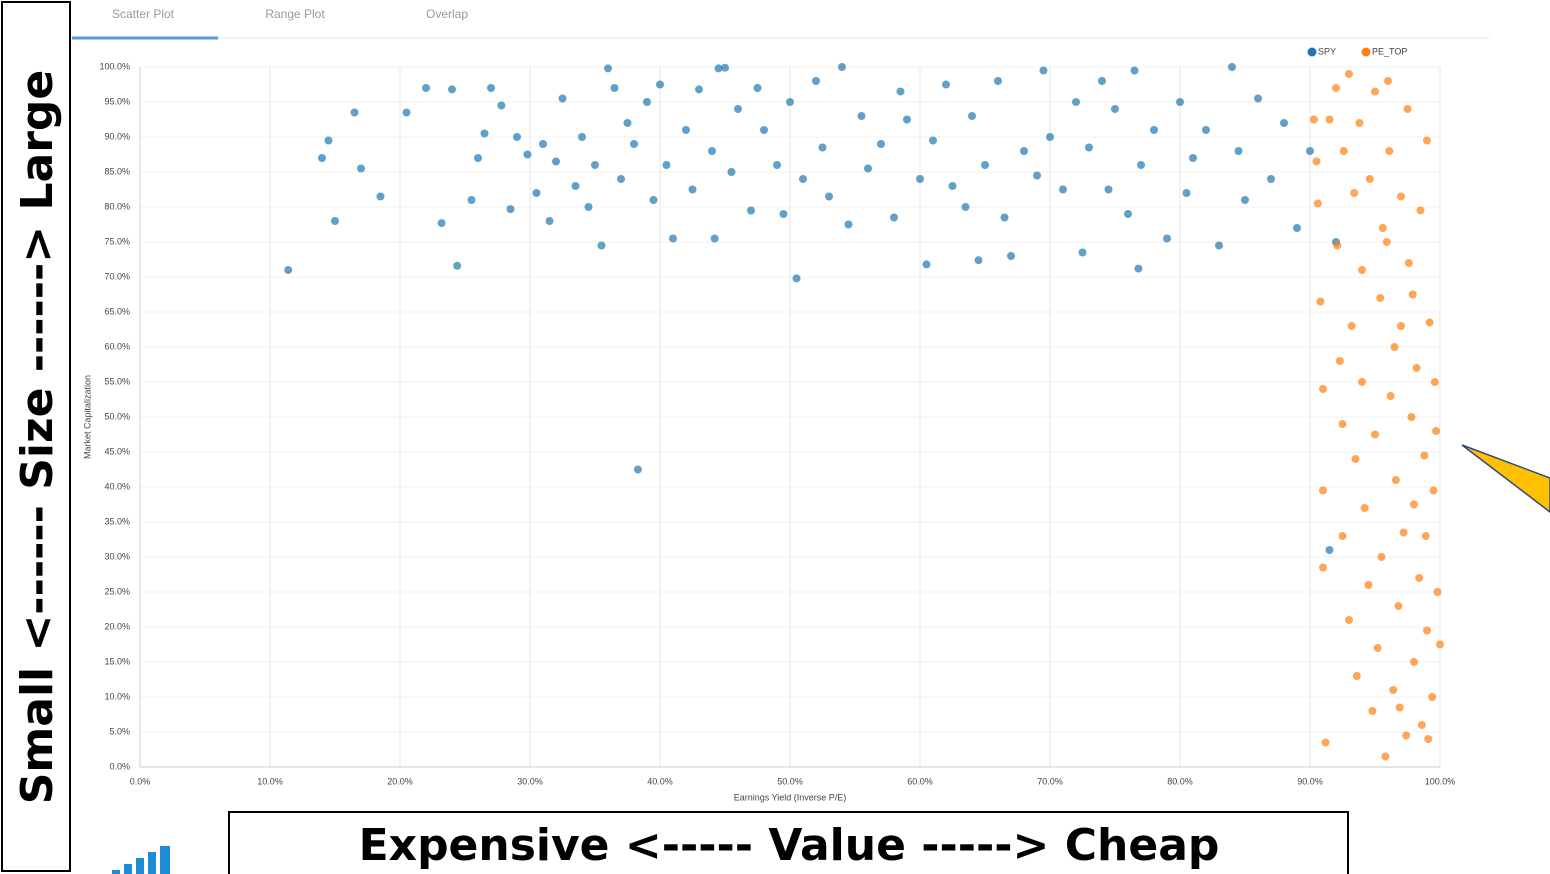 Image resolution: width=1550 pixels, height=874 pixels. I want to click on y-tick-label: 5.0%, so click(119, 731).